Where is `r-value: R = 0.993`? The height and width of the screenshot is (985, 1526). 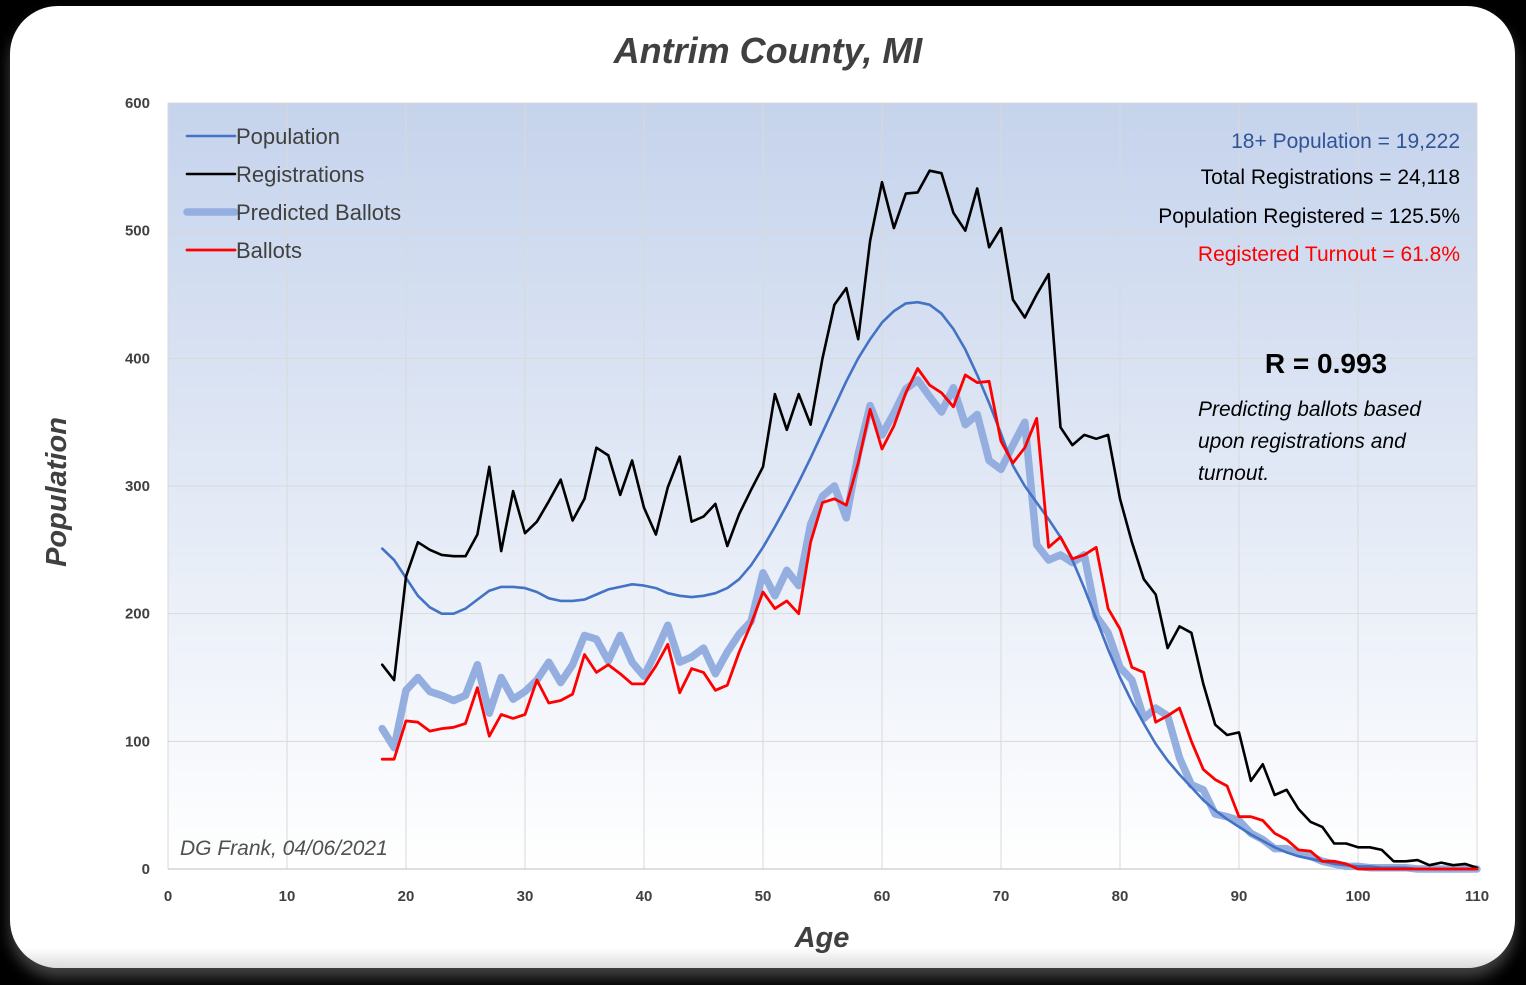
r-value: R = 0.993 is located at coordinates (1326, 363).